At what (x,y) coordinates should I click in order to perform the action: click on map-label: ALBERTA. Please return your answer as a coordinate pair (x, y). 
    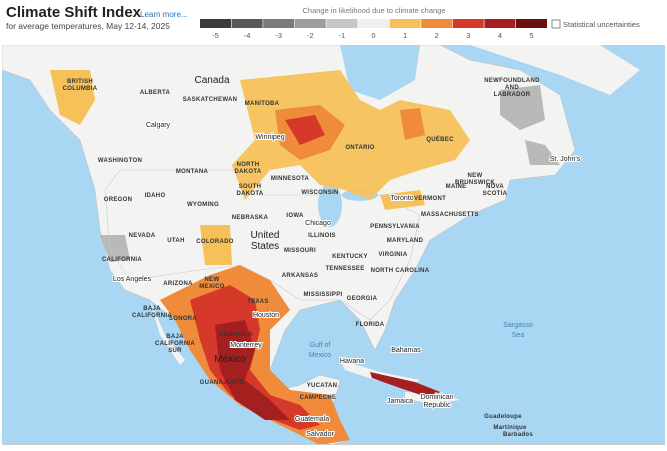
    Looking at the image, I should click on (155, 93).